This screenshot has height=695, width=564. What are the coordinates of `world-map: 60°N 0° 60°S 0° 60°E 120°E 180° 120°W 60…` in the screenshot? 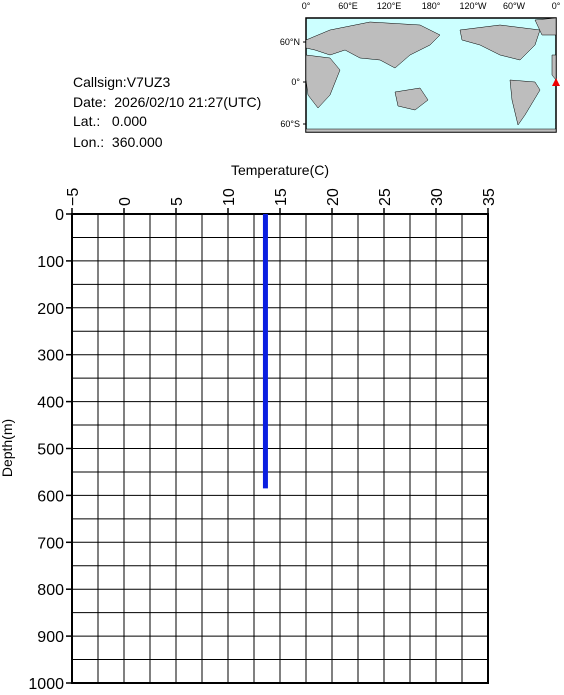 It's located at (420, 67).